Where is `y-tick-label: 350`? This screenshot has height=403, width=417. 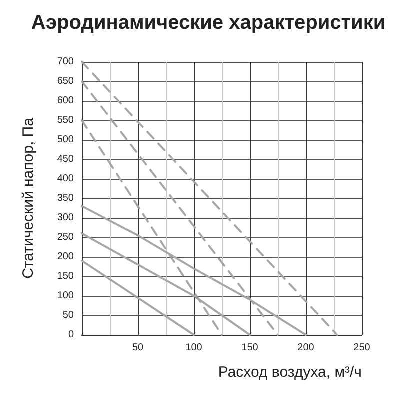 y-tick-label: 350 is located at coordinates (65, 198).